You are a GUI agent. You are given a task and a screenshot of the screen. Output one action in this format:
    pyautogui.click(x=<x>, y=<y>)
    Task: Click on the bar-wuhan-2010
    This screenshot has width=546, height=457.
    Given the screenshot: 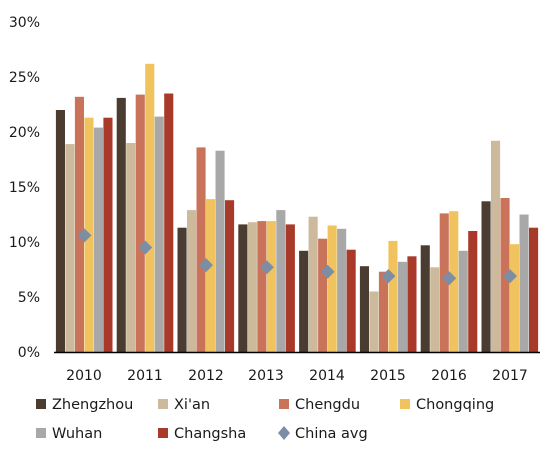 What is the action you would take?
    pyautogui.click(x=98, y=239)
    